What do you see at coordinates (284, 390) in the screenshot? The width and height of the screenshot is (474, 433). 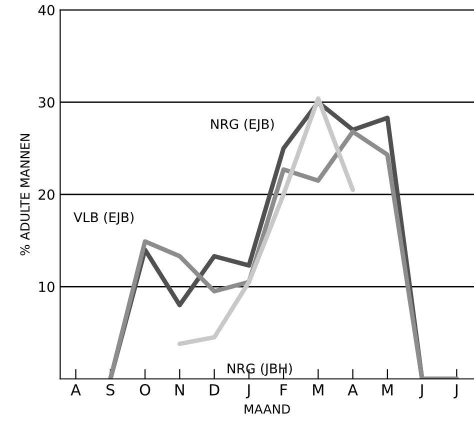 I see `x-tick-label: F` at bounding box center [284, 390].